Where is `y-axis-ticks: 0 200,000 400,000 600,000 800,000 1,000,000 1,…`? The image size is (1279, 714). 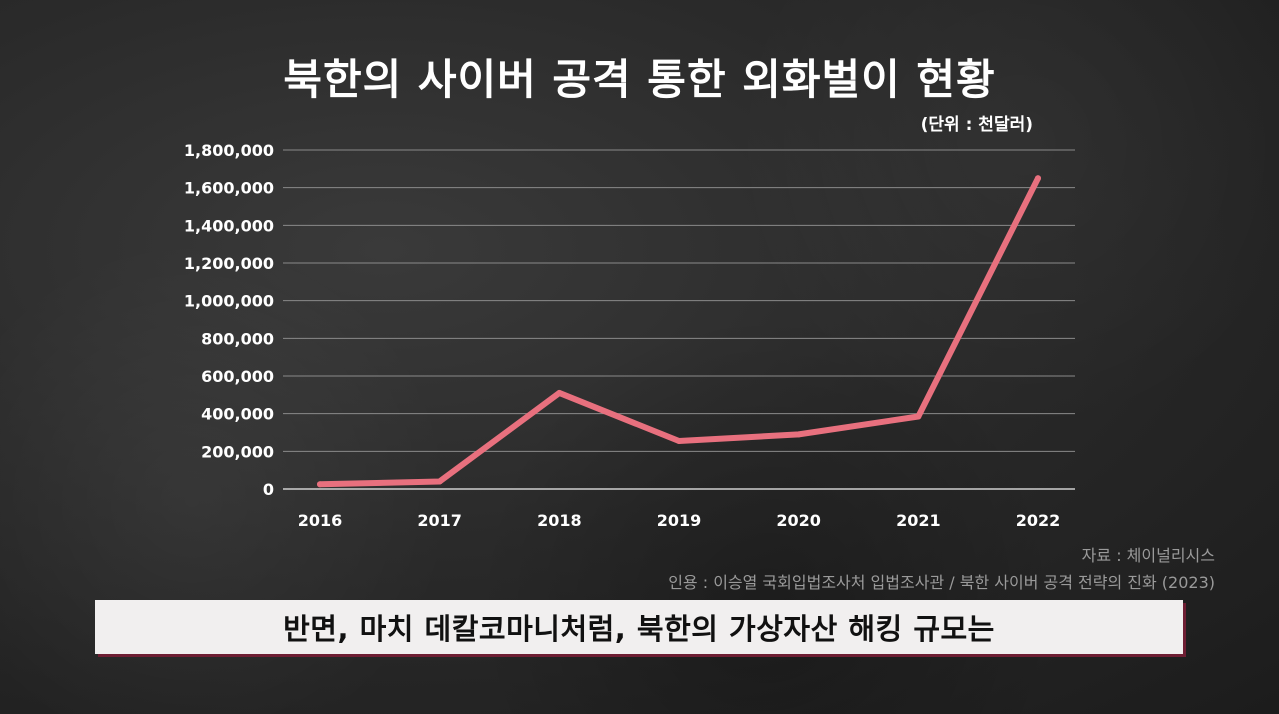 y-axis-ticks: 0 200,000 400,000 600,000 800,000 1,000,000 1,… is located at coordinates (229, 320).